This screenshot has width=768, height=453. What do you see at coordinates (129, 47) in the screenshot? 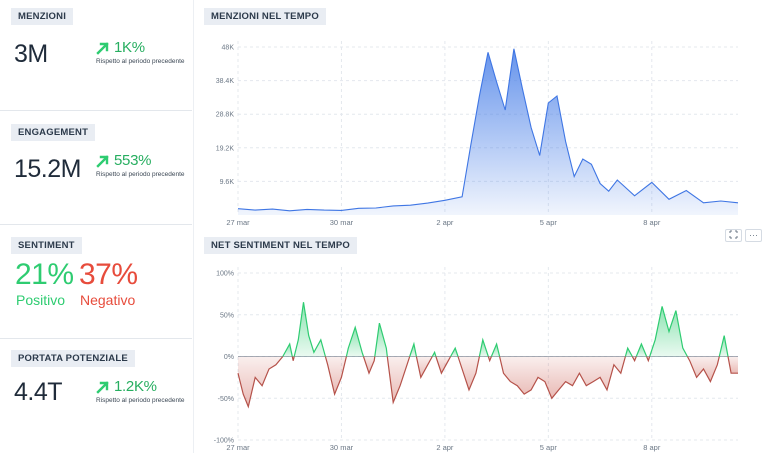
I see `mentions-delta-value: 1K%` at bounding box center [129, 47].